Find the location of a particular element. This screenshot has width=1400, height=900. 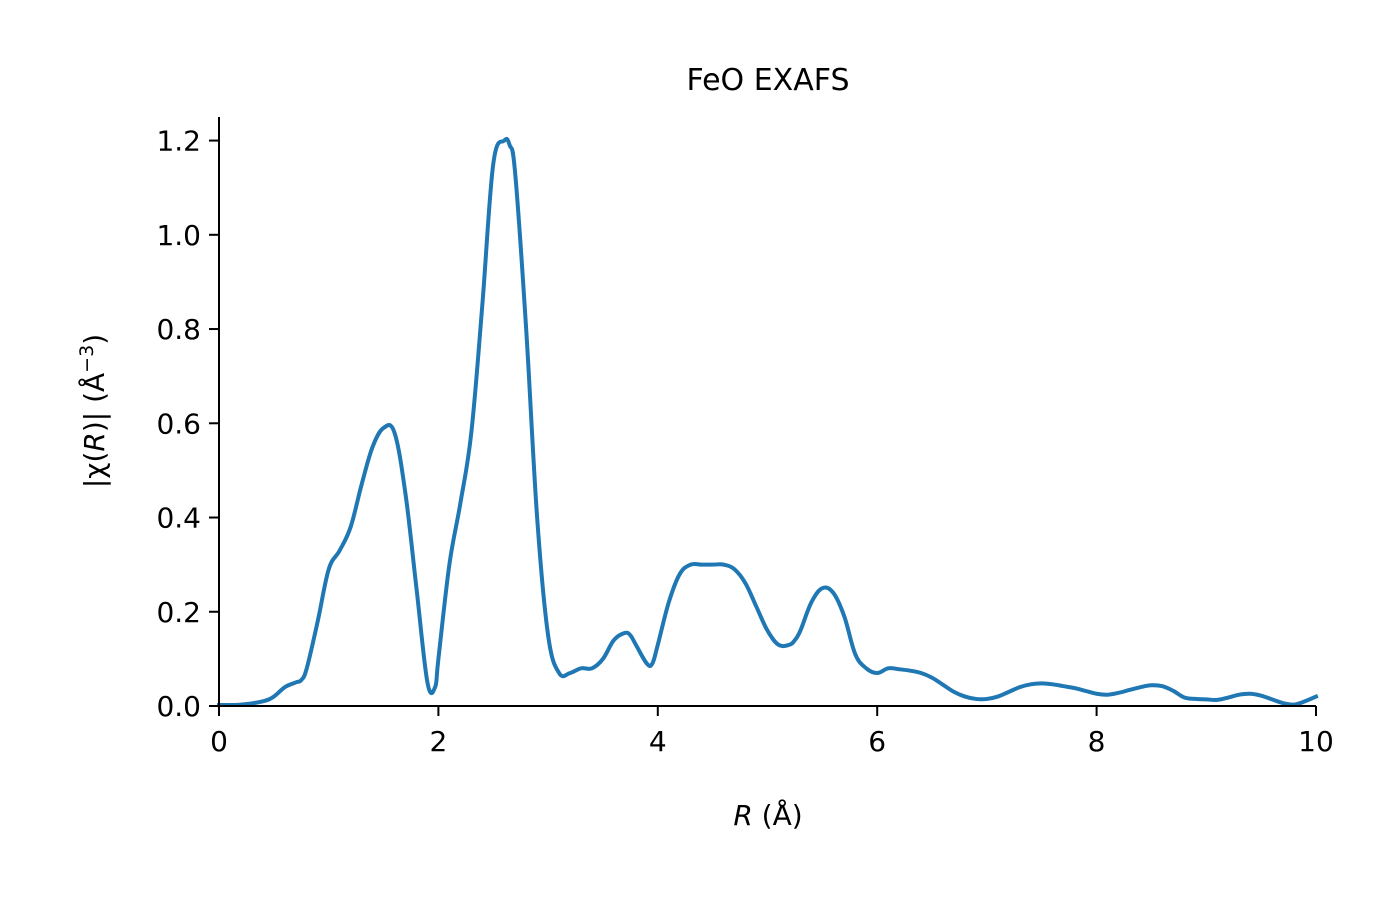

x-tick-label: 0 is located at coordinates (219, 741).